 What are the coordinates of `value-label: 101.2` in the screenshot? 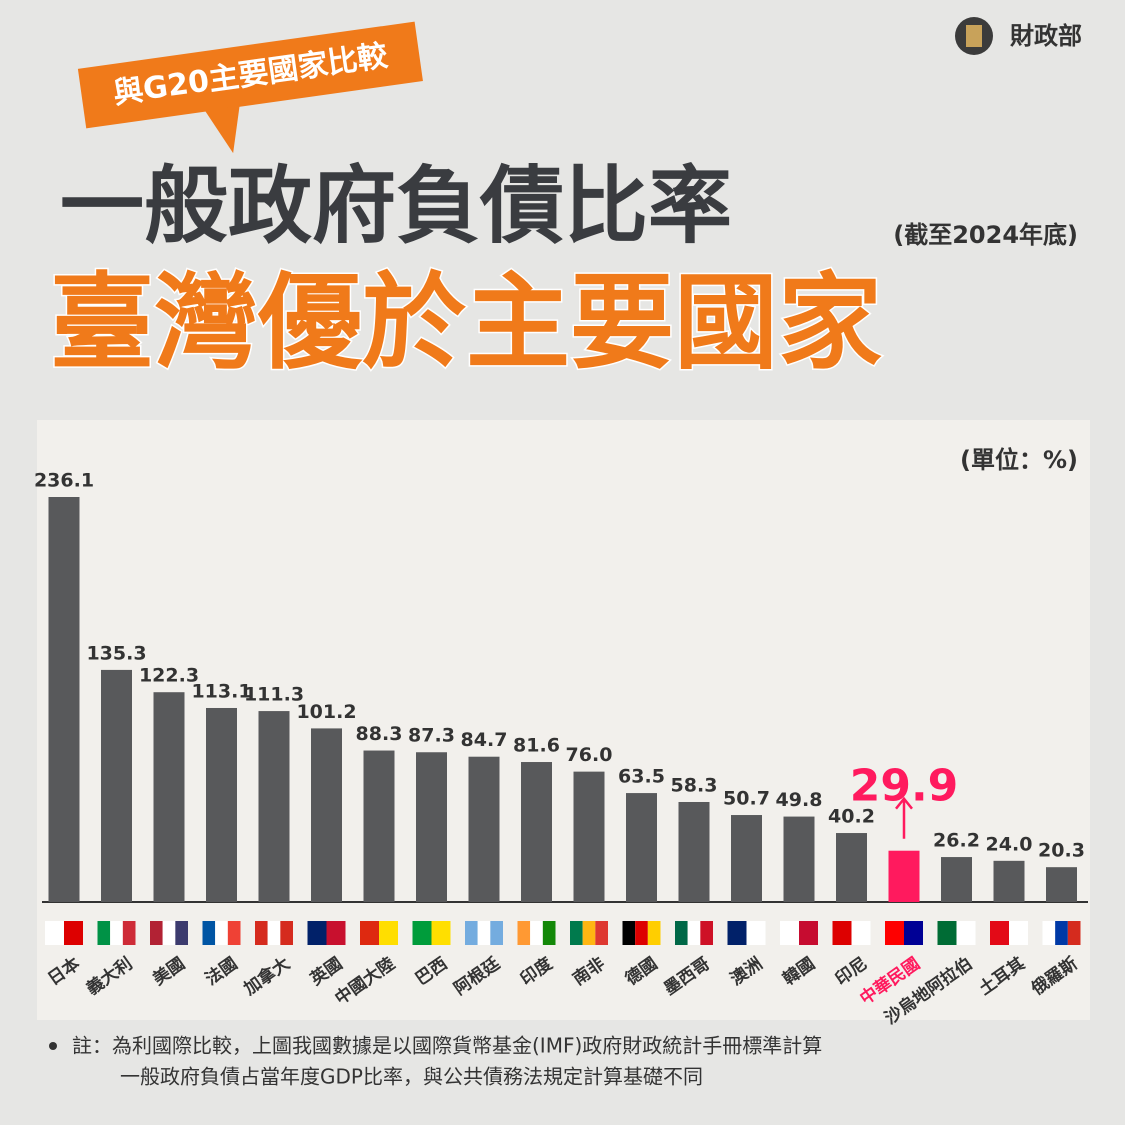 It's located at (326, 712).